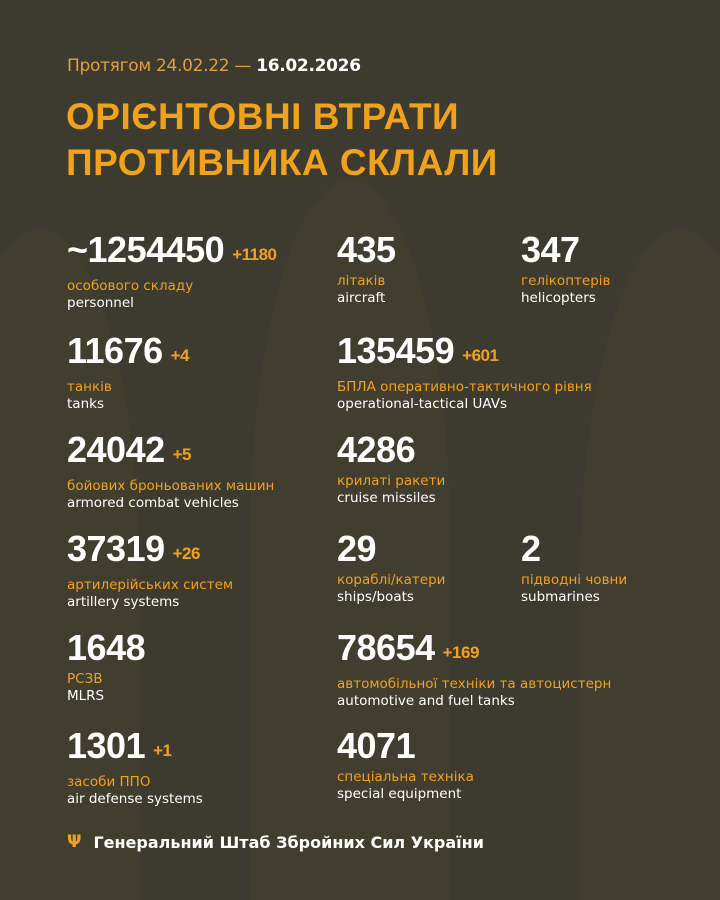 This screenshot has height=900, width=720. I want to click on stat-value: 347, so click(565, 250).